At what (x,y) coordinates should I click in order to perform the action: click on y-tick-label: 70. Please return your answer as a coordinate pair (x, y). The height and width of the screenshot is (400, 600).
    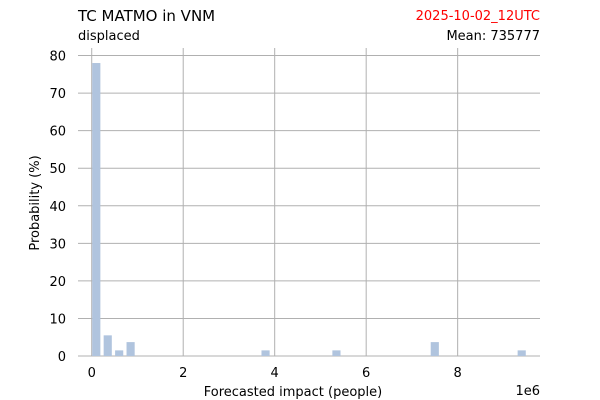
    Looking at the image, I should click on (57, 94).